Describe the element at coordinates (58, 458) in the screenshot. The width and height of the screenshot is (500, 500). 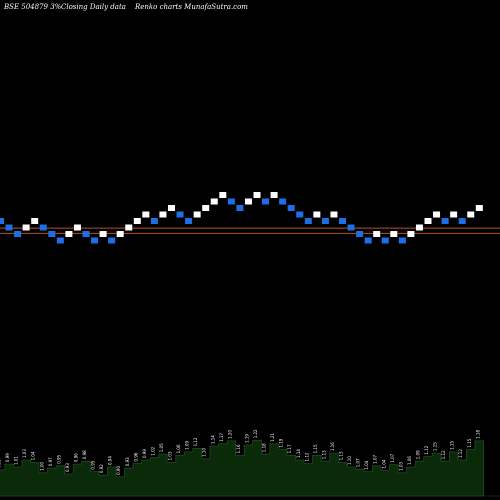
I see `volume-label: 0.95` at that location.